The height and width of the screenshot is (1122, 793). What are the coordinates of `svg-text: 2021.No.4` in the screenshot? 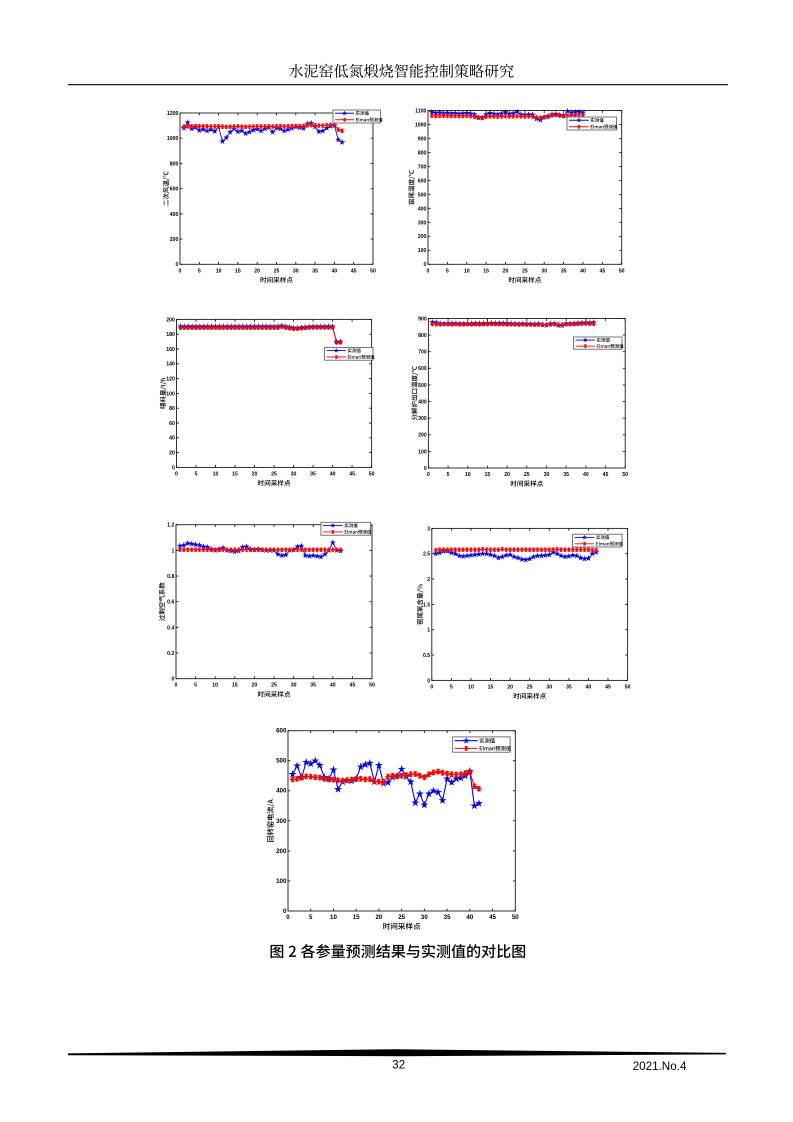 It's located at (660, 1066).